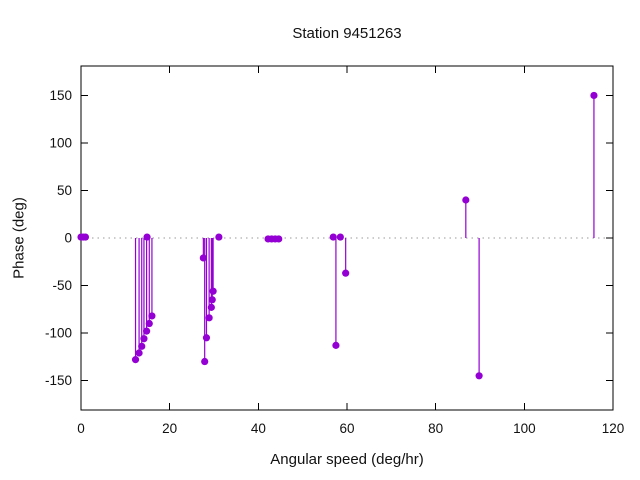 The image size is (640, 480). What do you see at coordinates (58, 333) in the screenshot?
I see `y-tick-label: -100` at bounding box center [58, 333].